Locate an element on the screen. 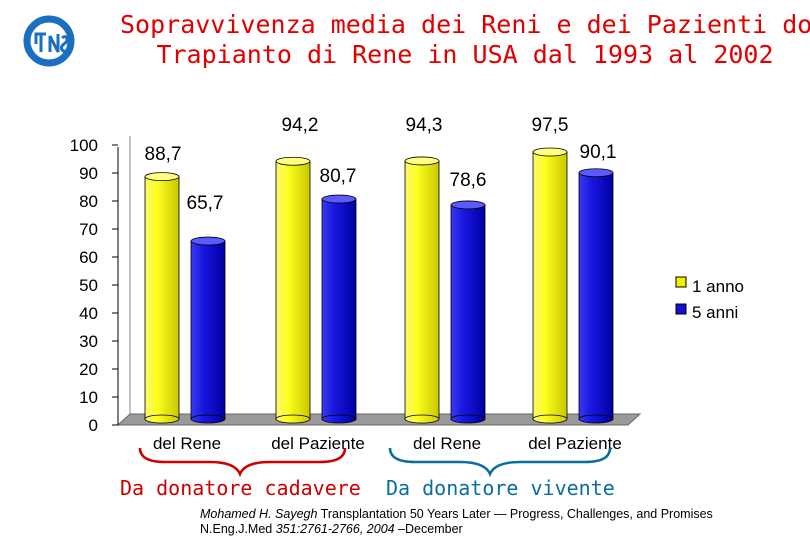  bar-value-label: 88,7 is located at coordinates (163, 154).